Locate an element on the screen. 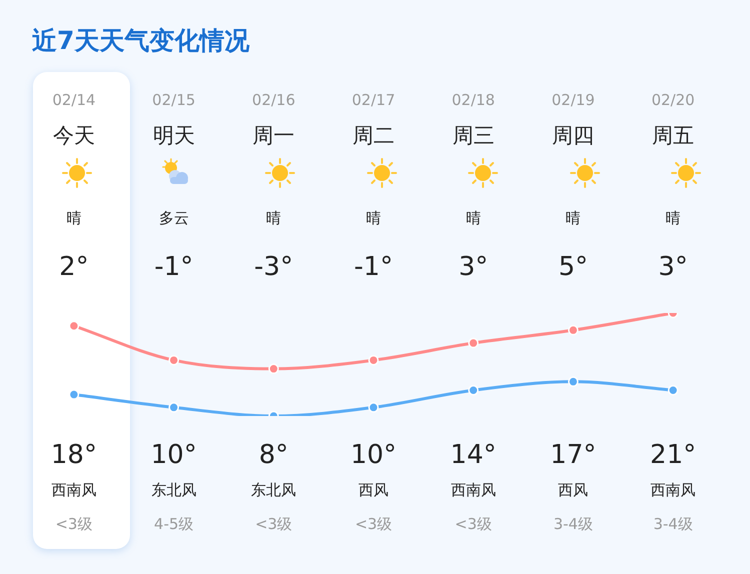  x-tick-label: 02/16 is located at coordinates (274, 99).